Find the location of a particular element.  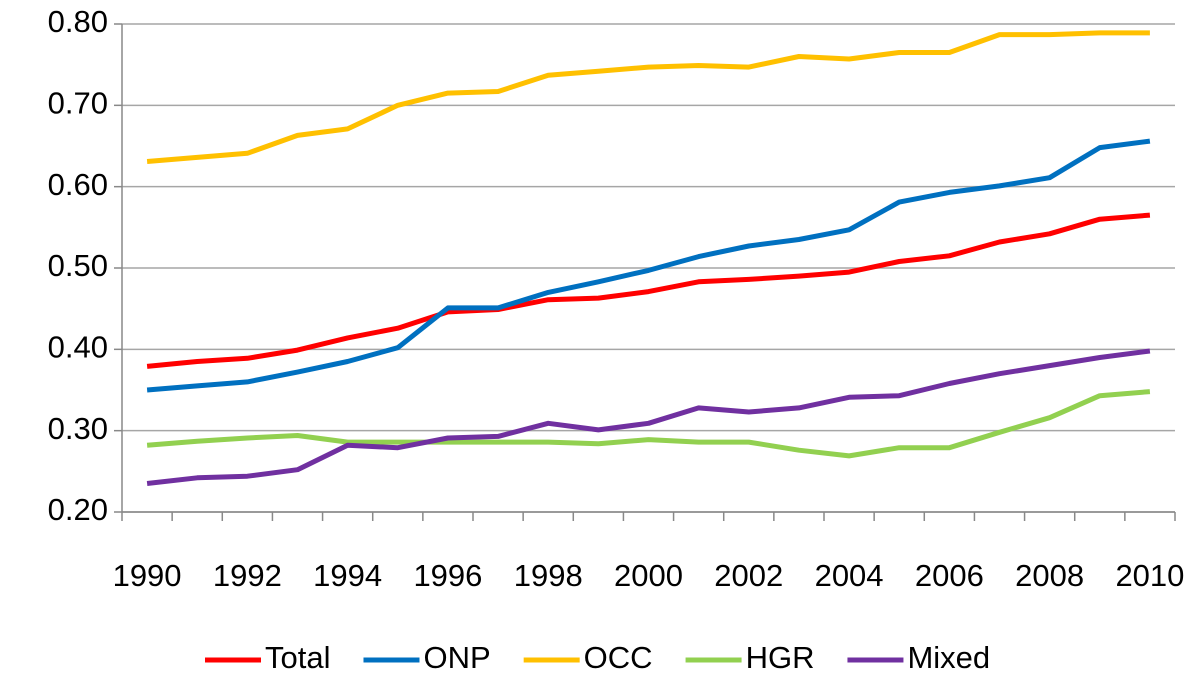

x-tick-label: 1998 is located at coordinates (548, 575).